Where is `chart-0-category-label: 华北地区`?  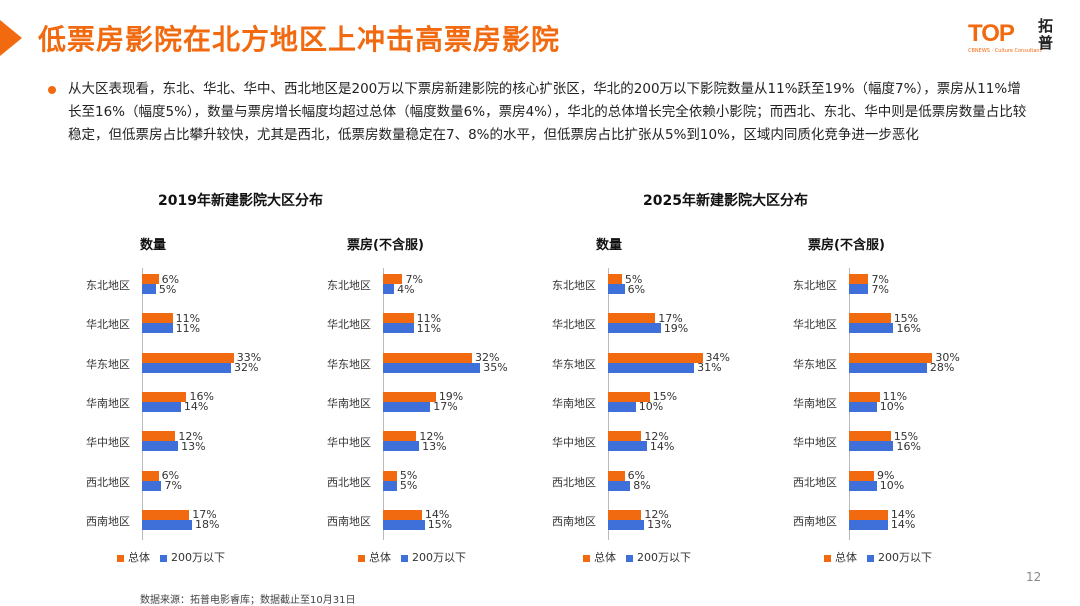 chart-0-category-label: 华北地区 is located at coordinates (108, 325).